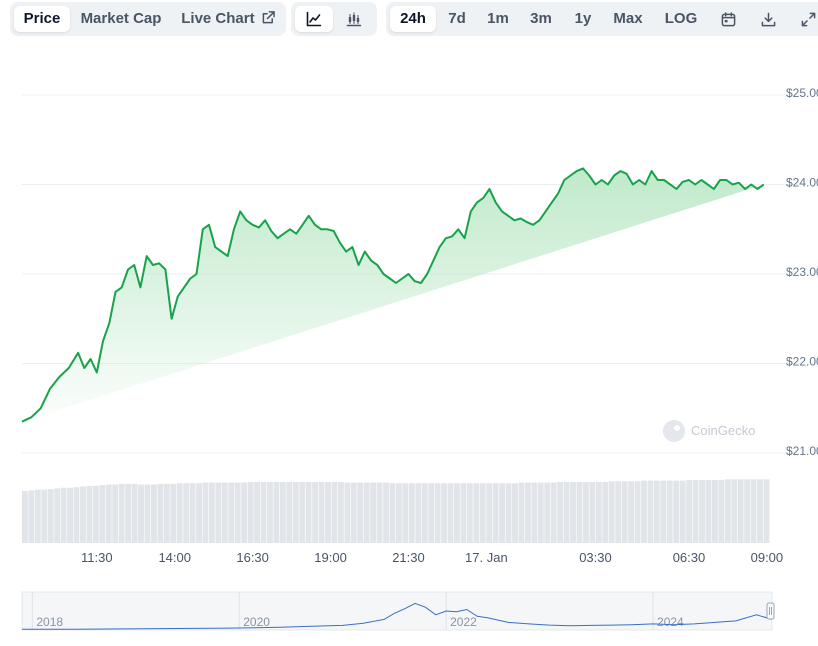  I want to click on navigator-year-label: 2022, so click(463, 622).